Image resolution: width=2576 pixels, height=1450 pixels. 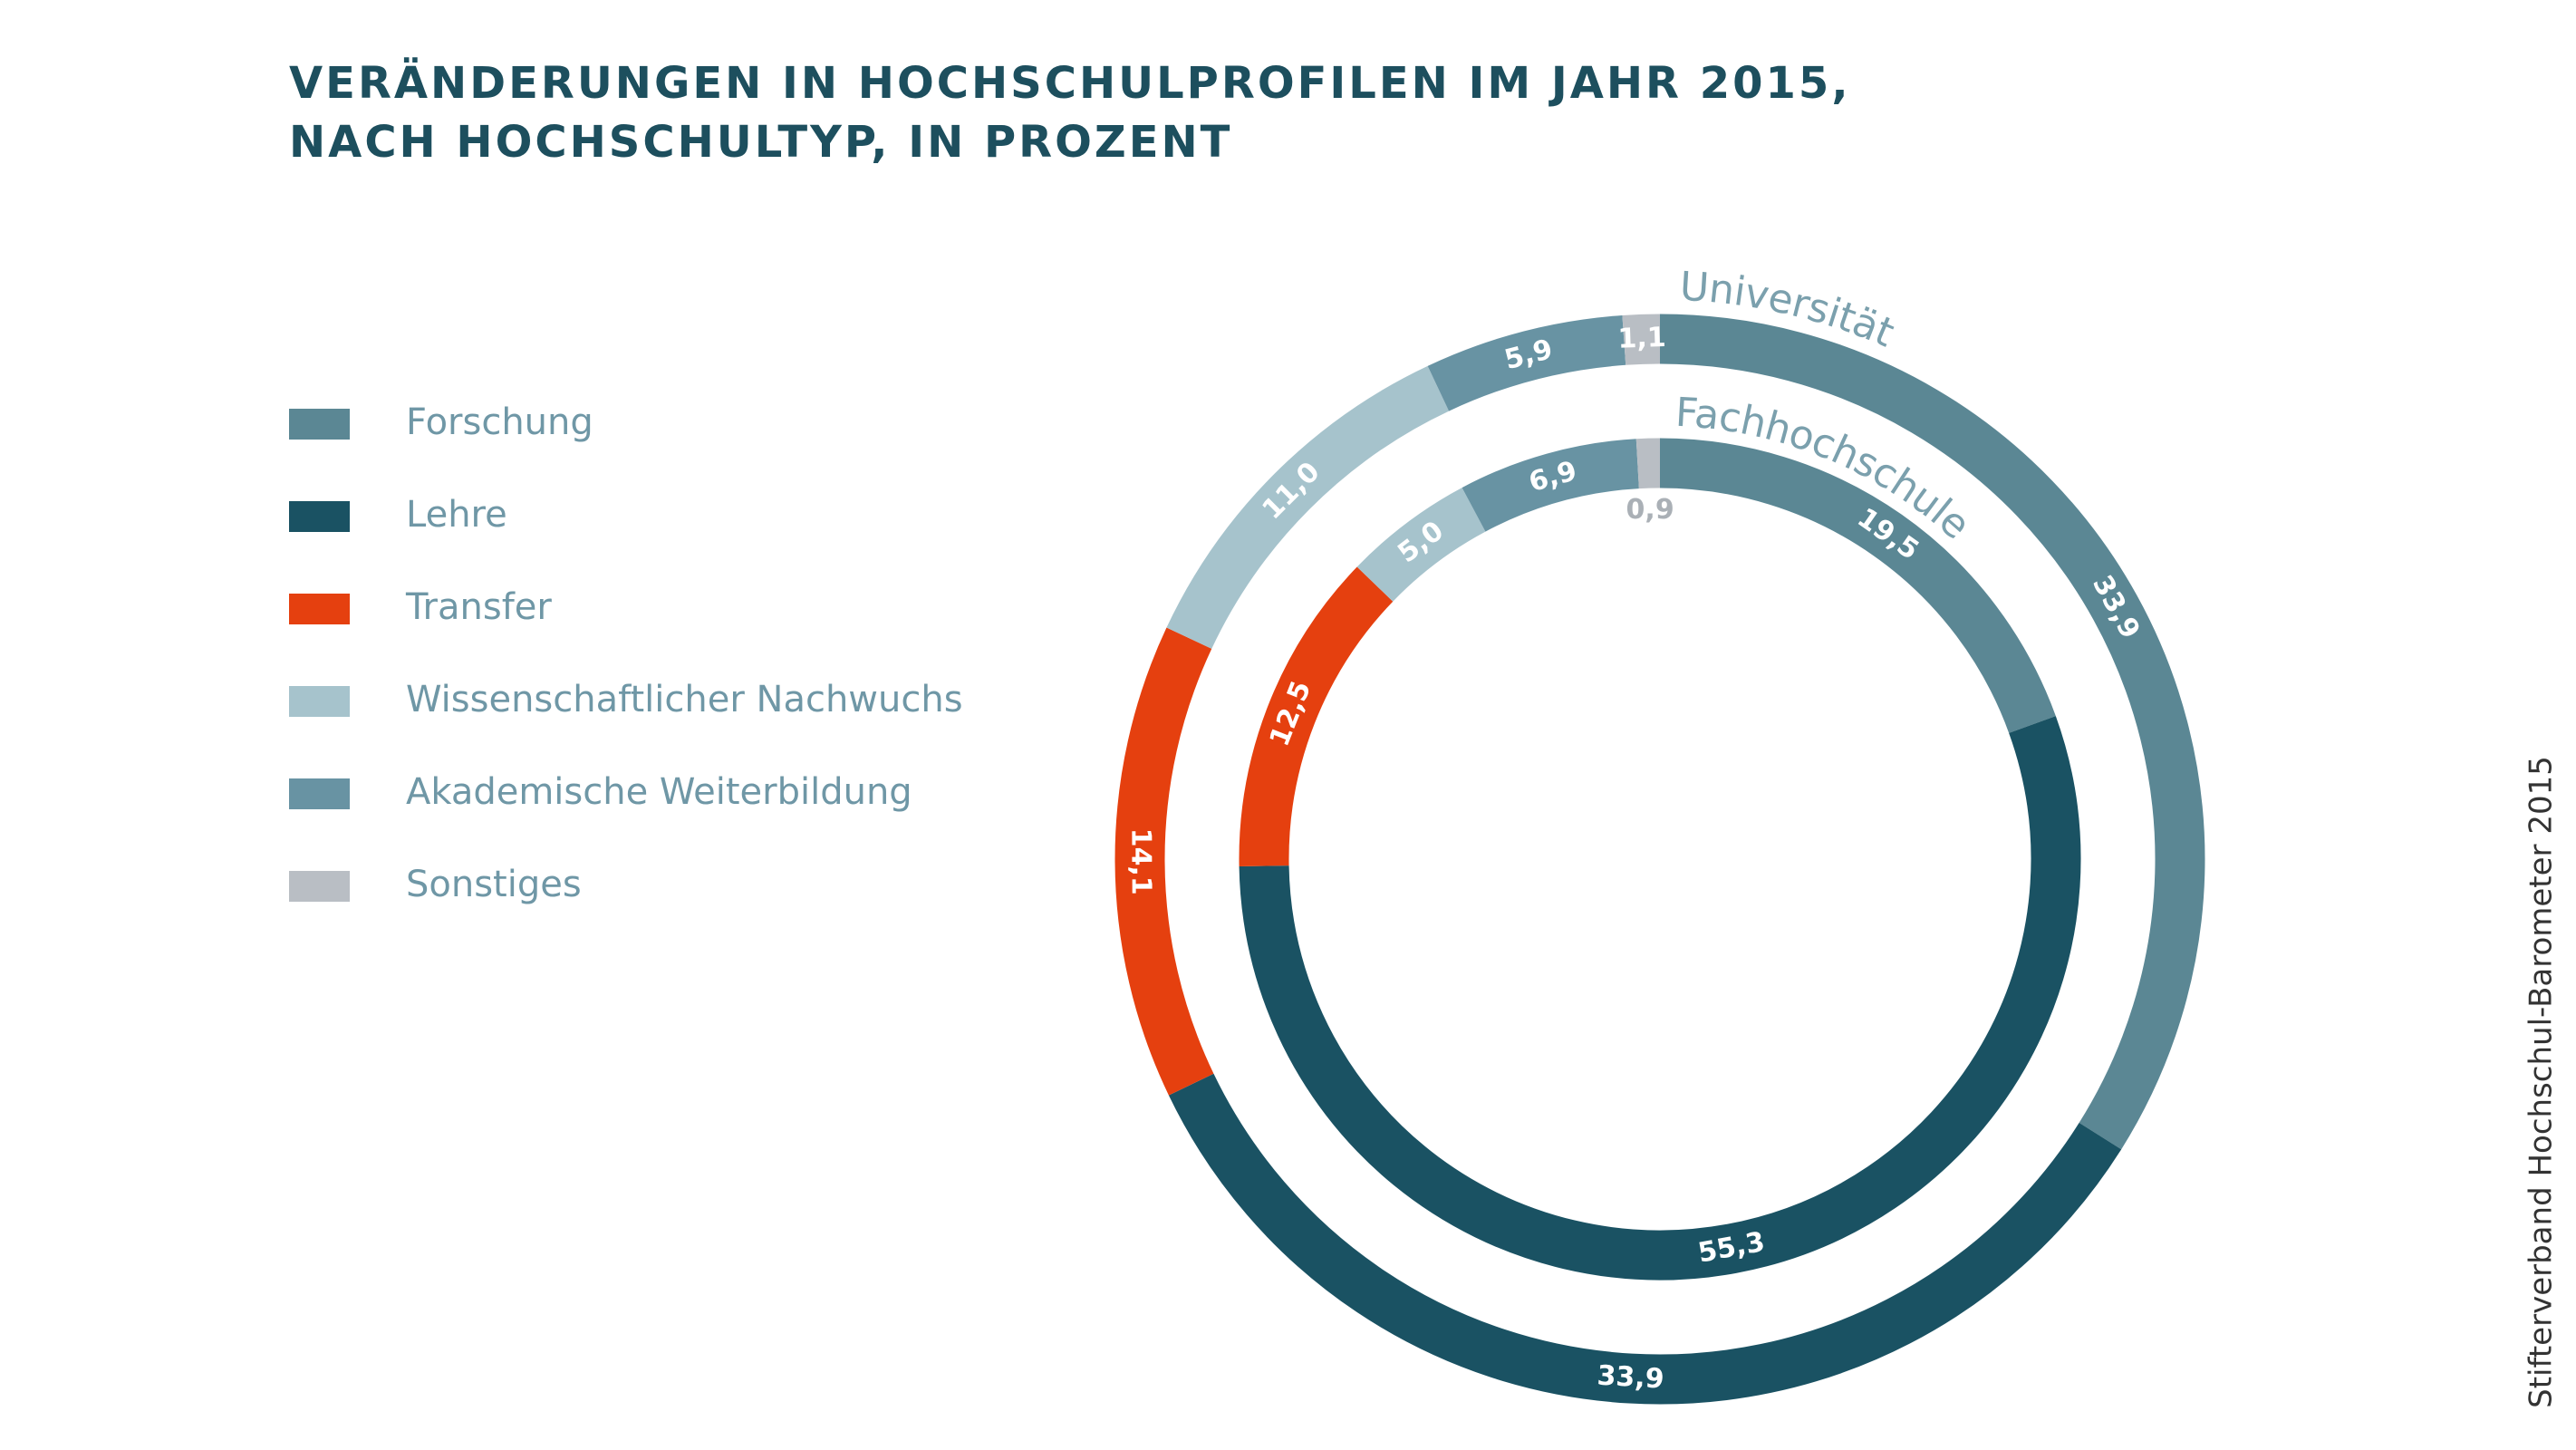 I want to click on value-label: 1,1, so click(x=1641, y=338).